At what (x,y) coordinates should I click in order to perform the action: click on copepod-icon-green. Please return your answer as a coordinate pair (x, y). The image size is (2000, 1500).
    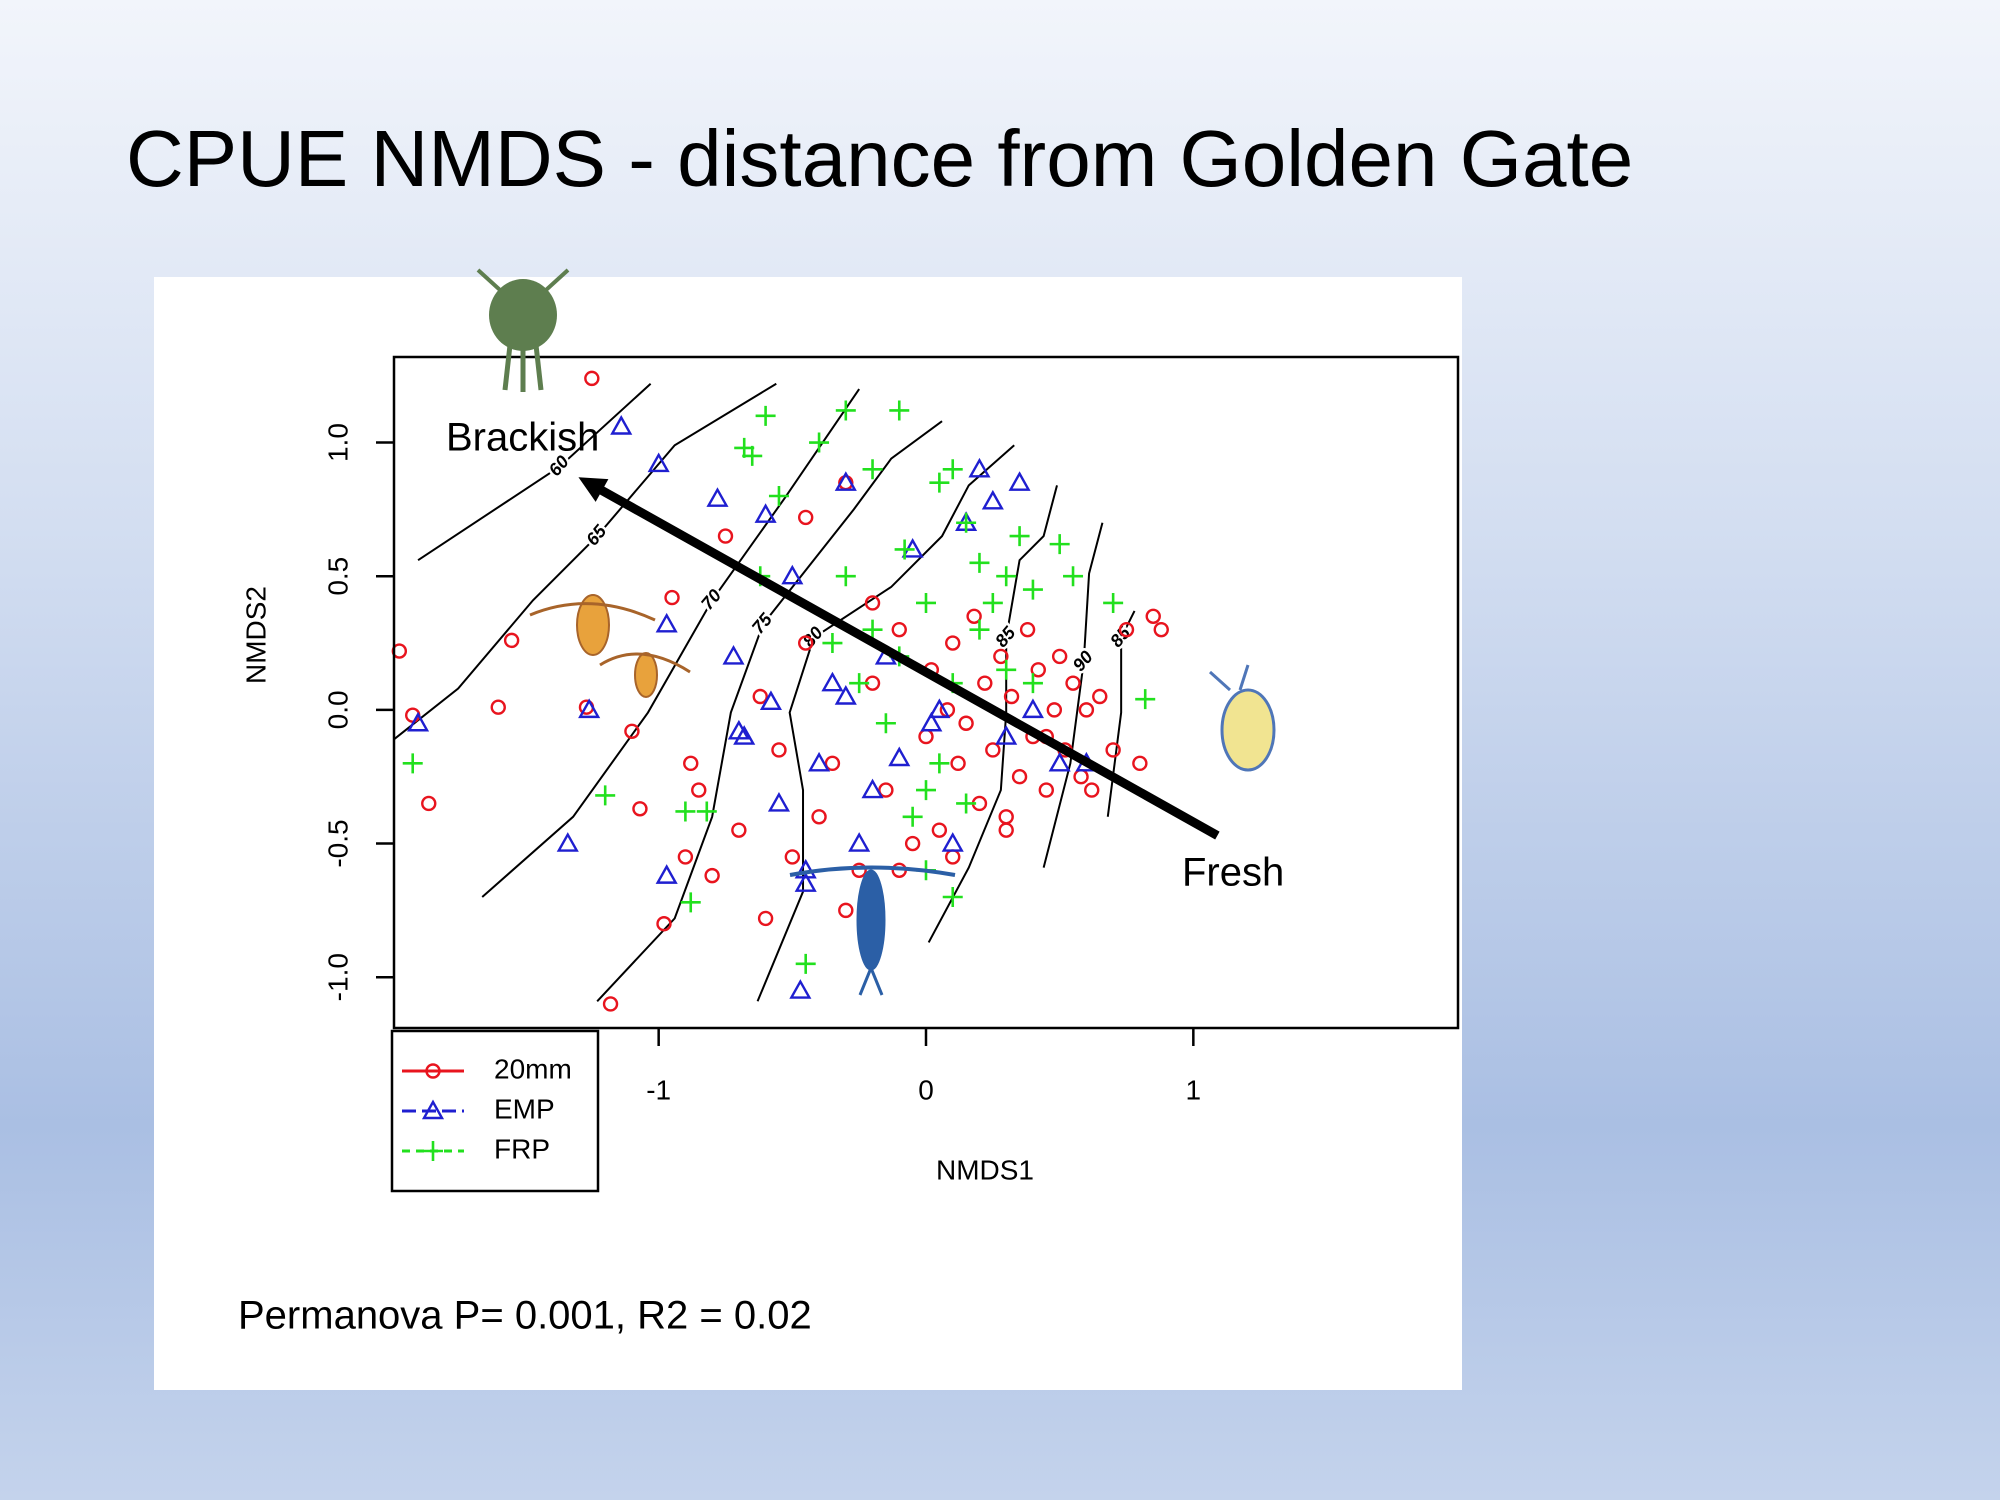
    Looking at the image, I should click on (523, 330).